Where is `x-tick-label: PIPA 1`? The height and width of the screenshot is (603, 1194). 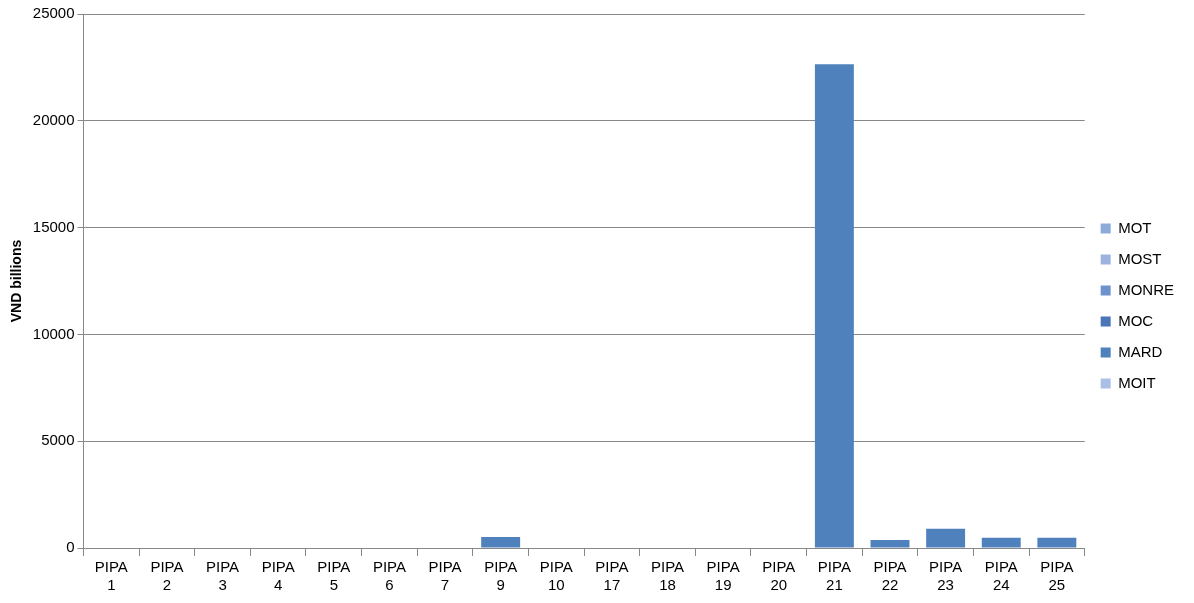
x-tick-label: PIPA 1 is located at coordinates (111, 576).